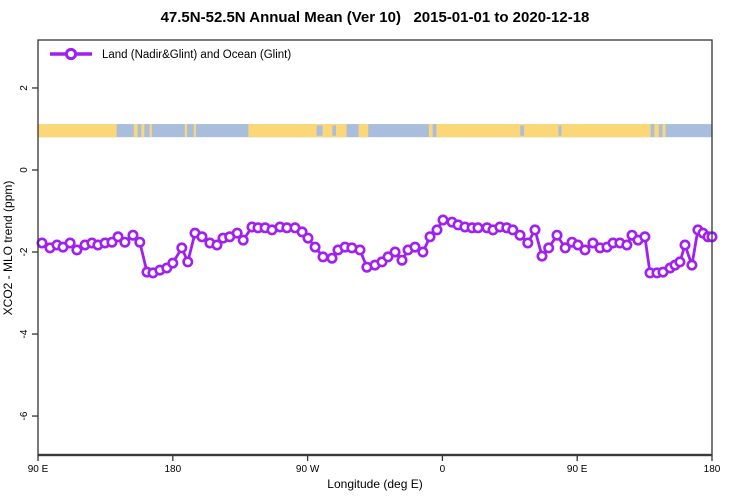 The image size is (750, 500). What do you see at coordinates (375, 131) in the screenshot?
I see `surface-type-band` at bounding box center [375, 131].